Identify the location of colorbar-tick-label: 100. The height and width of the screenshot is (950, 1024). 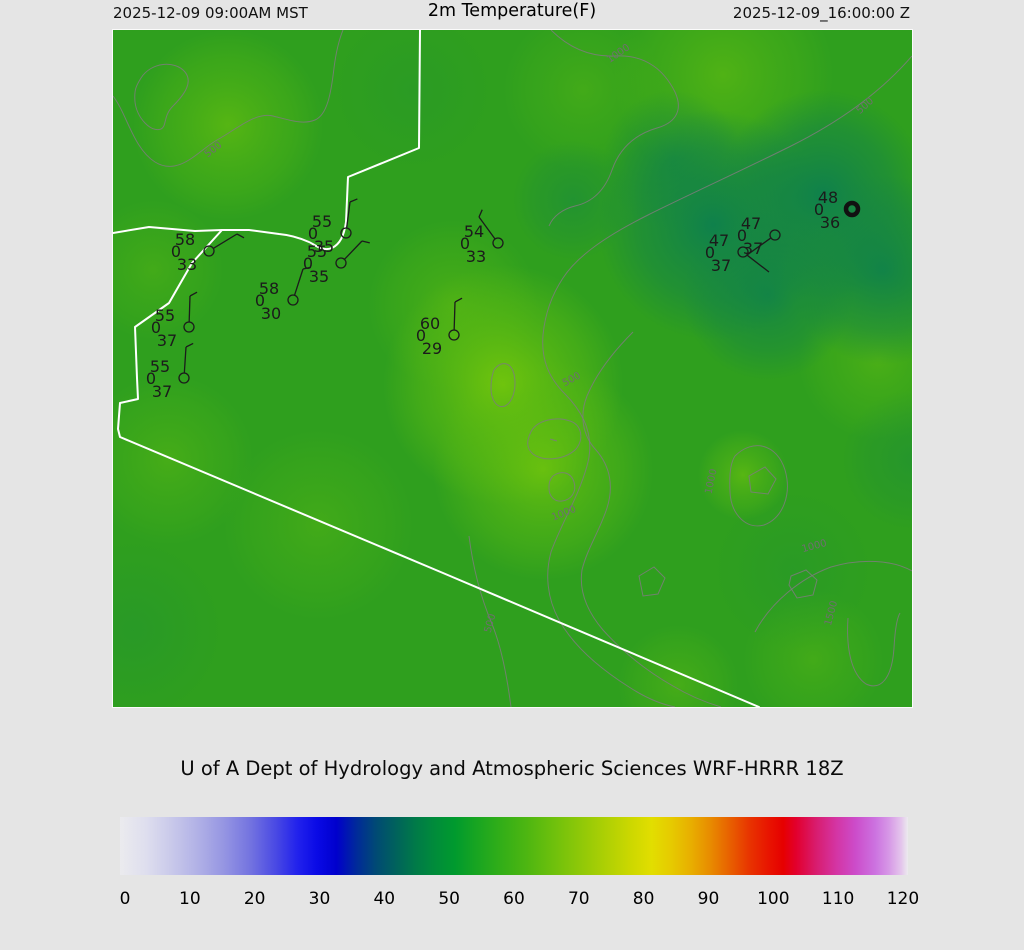
(773, 899).